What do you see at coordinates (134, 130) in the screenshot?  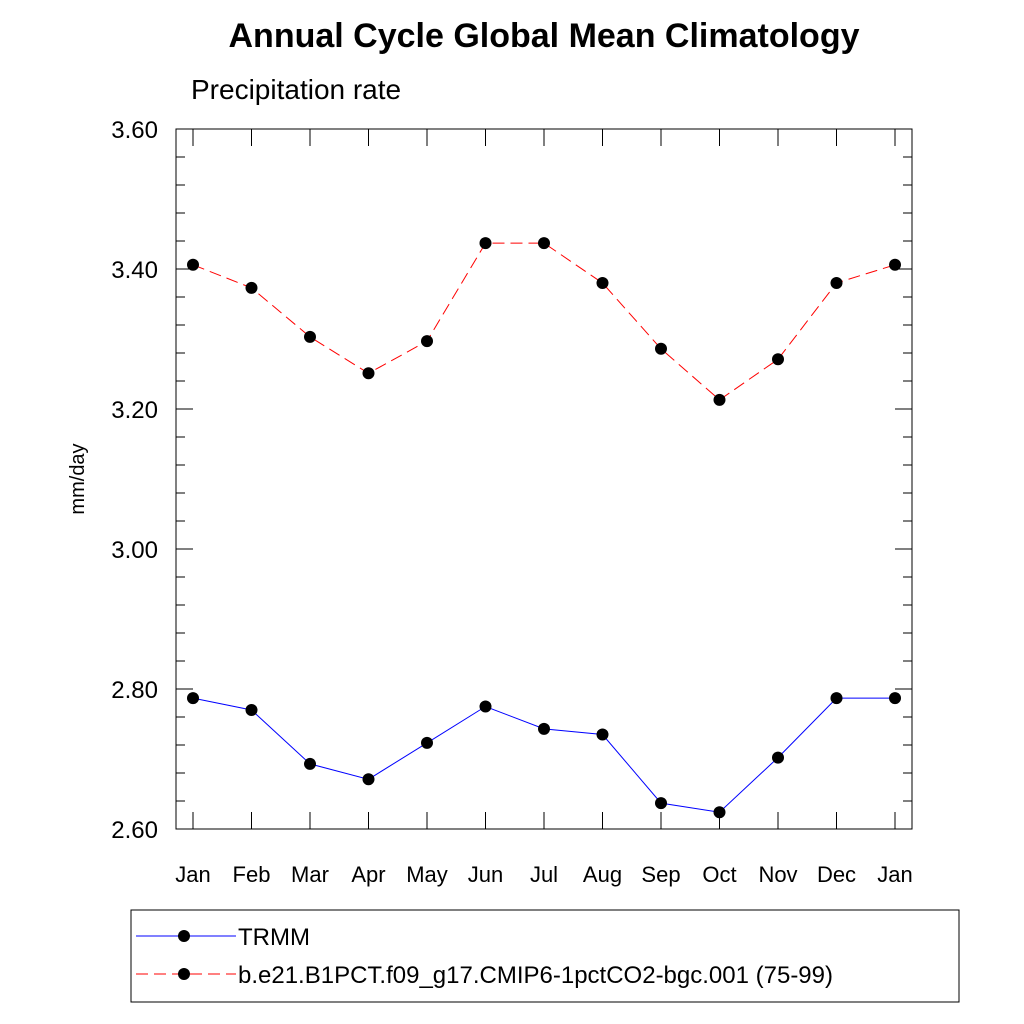 I see `y-tick-label: 3.60` at bounding box center [134, 130].